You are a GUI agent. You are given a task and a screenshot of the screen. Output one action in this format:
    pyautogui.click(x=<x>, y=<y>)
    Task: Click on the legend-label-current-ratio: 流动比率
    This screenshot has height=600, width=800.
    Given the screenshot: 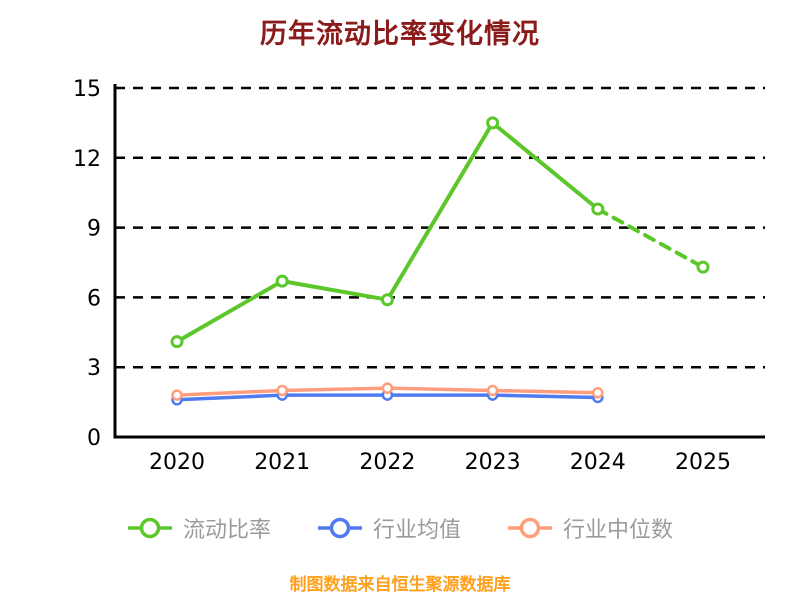 What is the action you would take?
    pyautogui.click(x=226, y=530)
    